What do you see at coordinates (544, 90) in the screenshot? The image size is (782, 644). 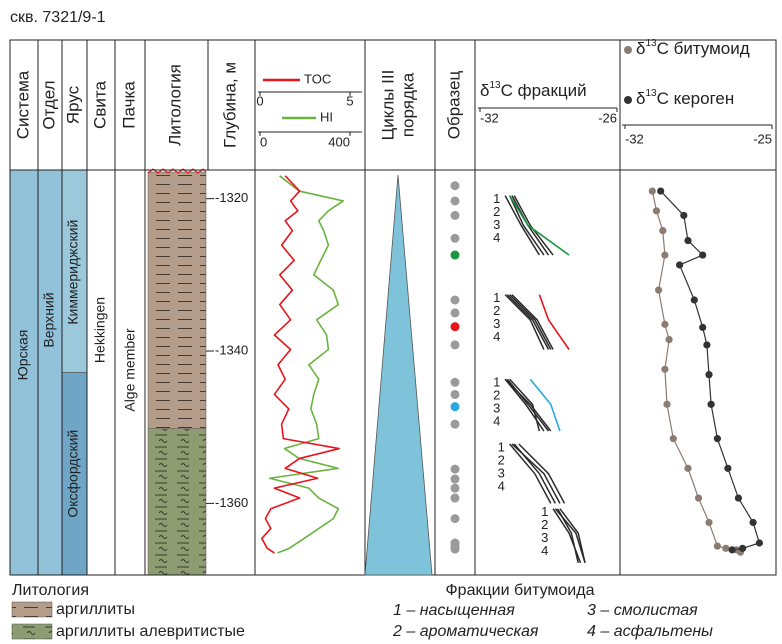 I see `fractions-title-part: C фракций` at bounding box center [544, 90].